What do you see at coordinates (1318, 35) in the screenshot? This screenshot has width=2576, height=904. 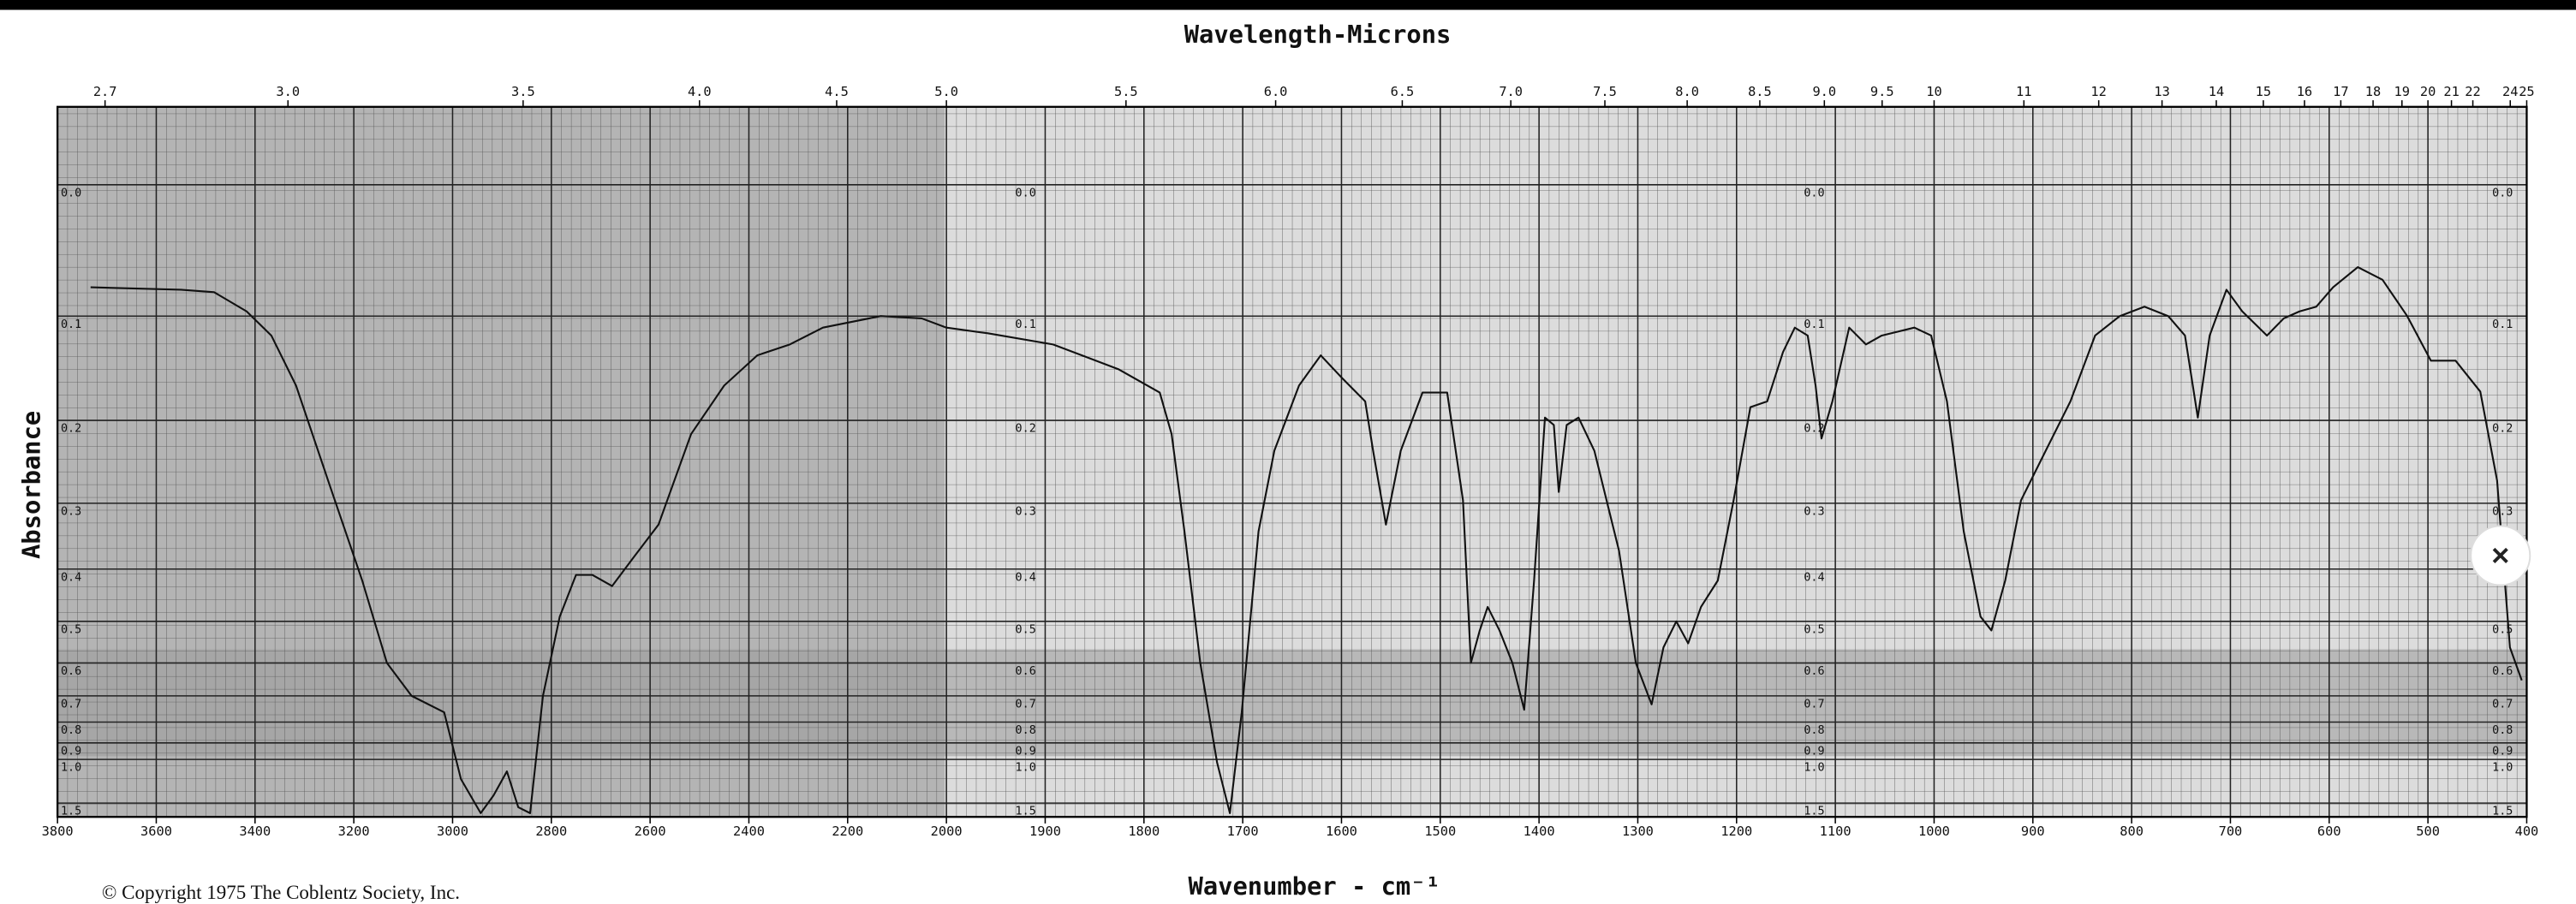 I see `chart-title: Wavelength-Microns` at bounding box center [1318, 35].